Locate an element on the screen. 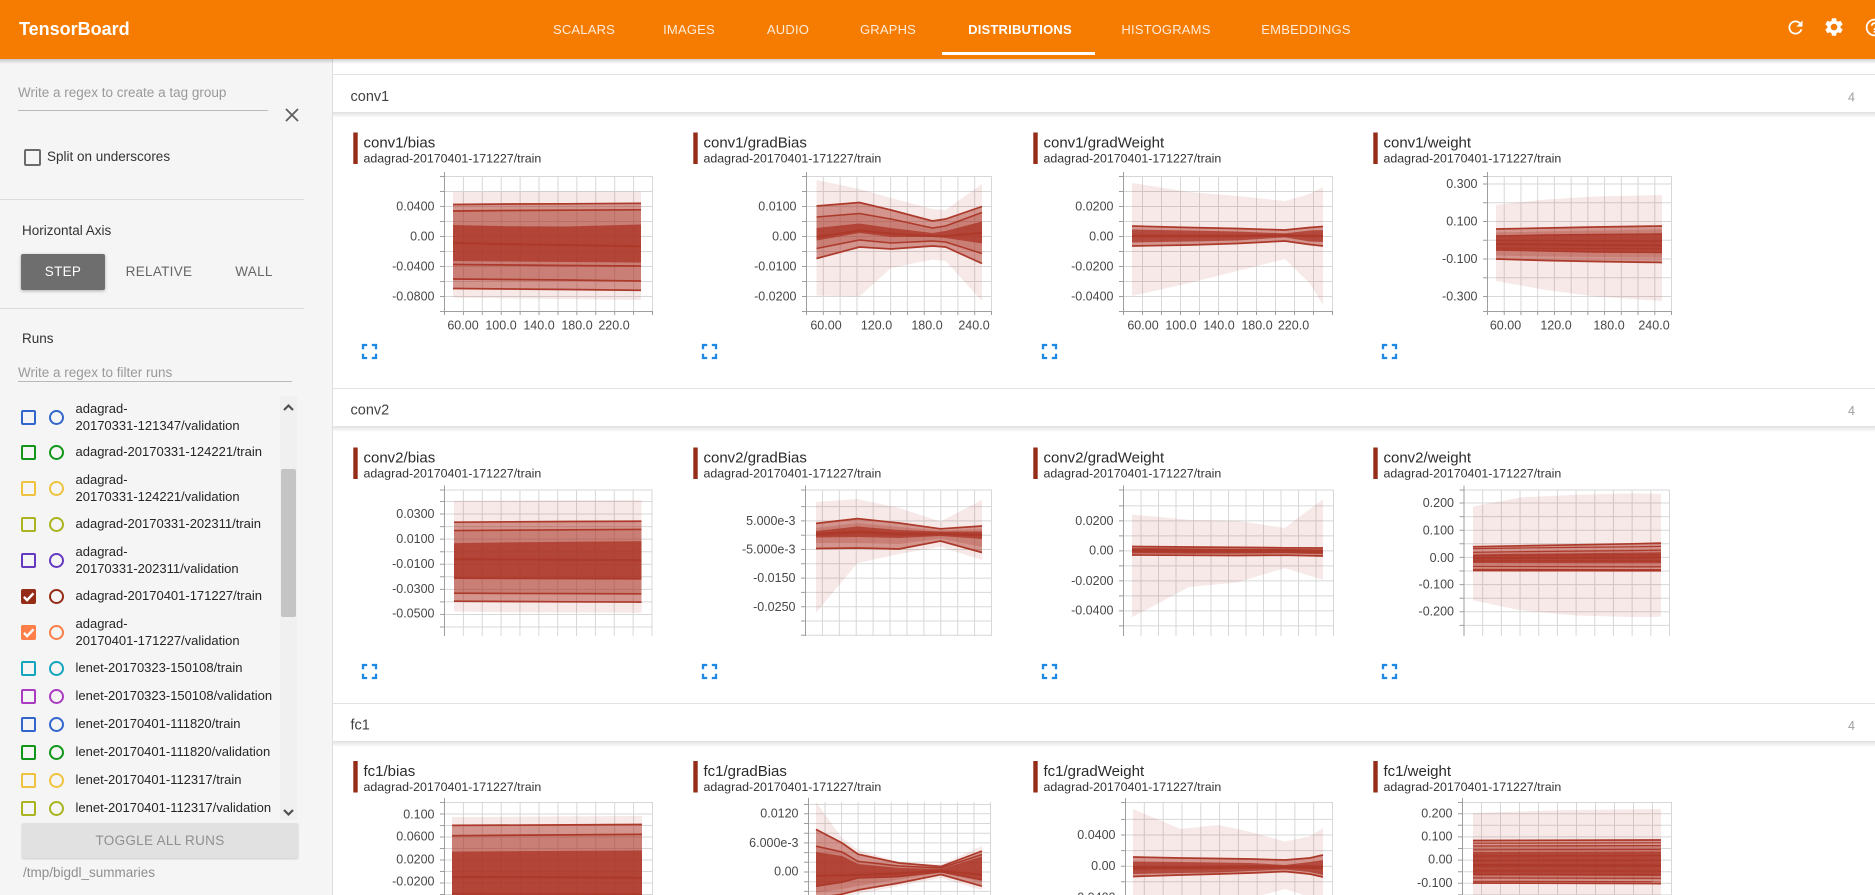 The image size is (1875, 895). svg-text: conv2/gradBias is located at coordinates (755, 457).